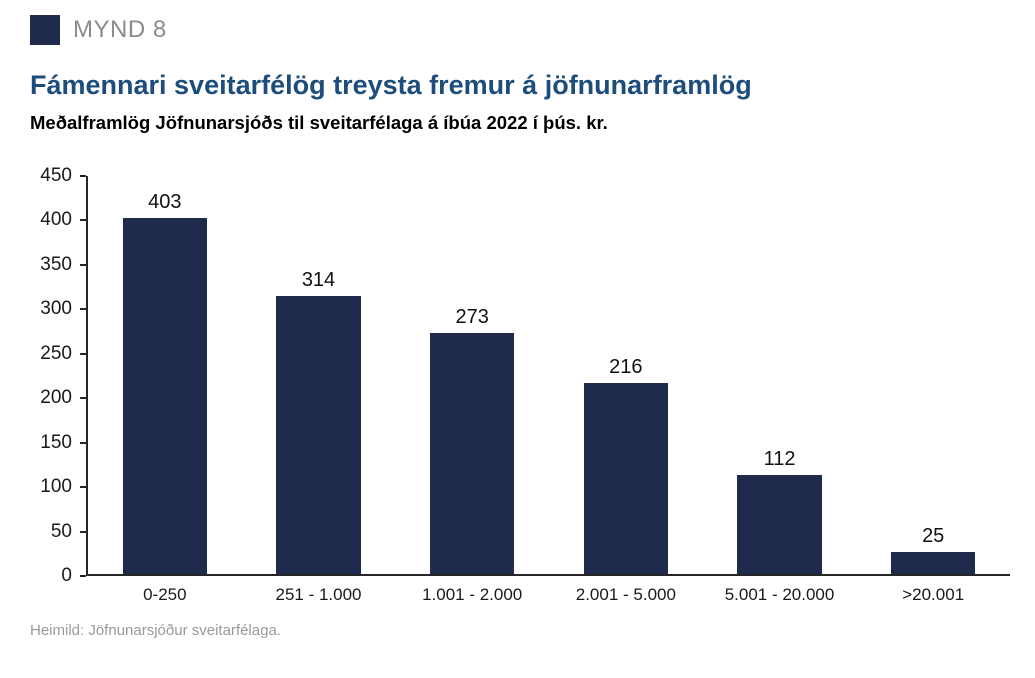 The width and height of the screenshot is (1035, 678). I want to click on source-note: Heimild: Jöfnunarsjóður sveitarfélaga., so click(155, 630).